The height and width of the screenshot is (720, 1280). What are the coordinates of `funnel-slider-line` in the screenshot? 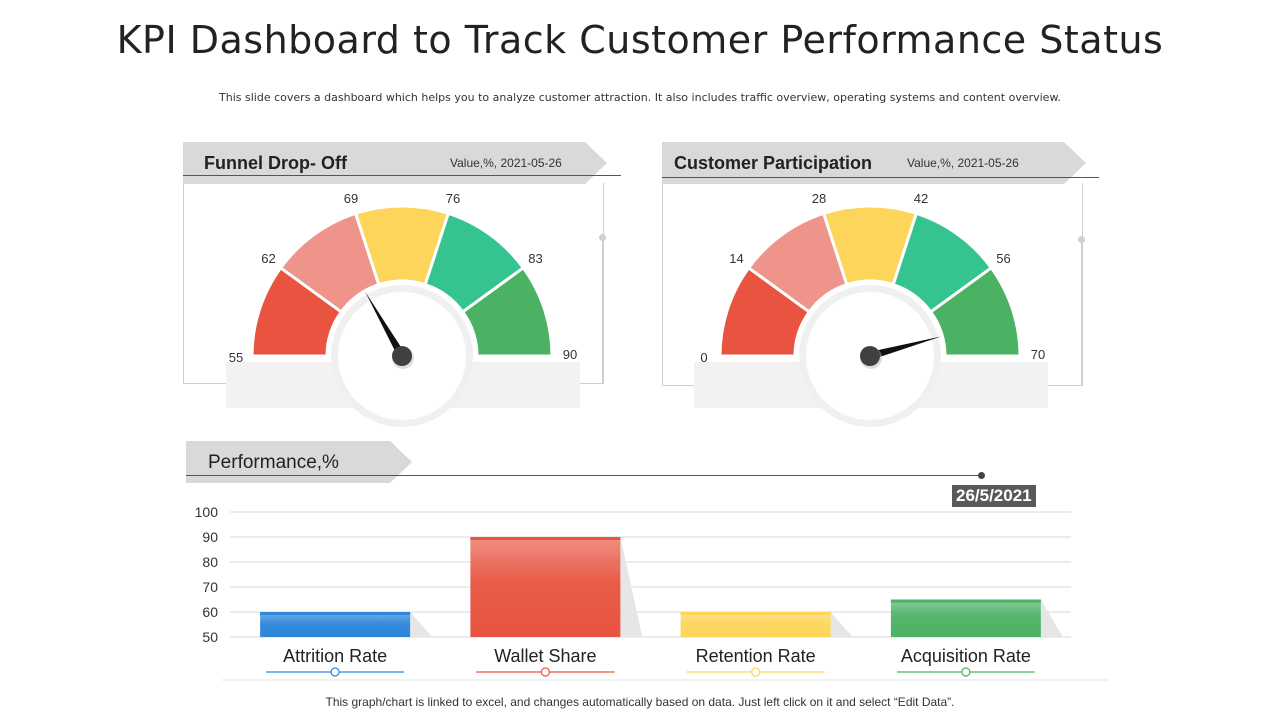 It's located at (602, 311).